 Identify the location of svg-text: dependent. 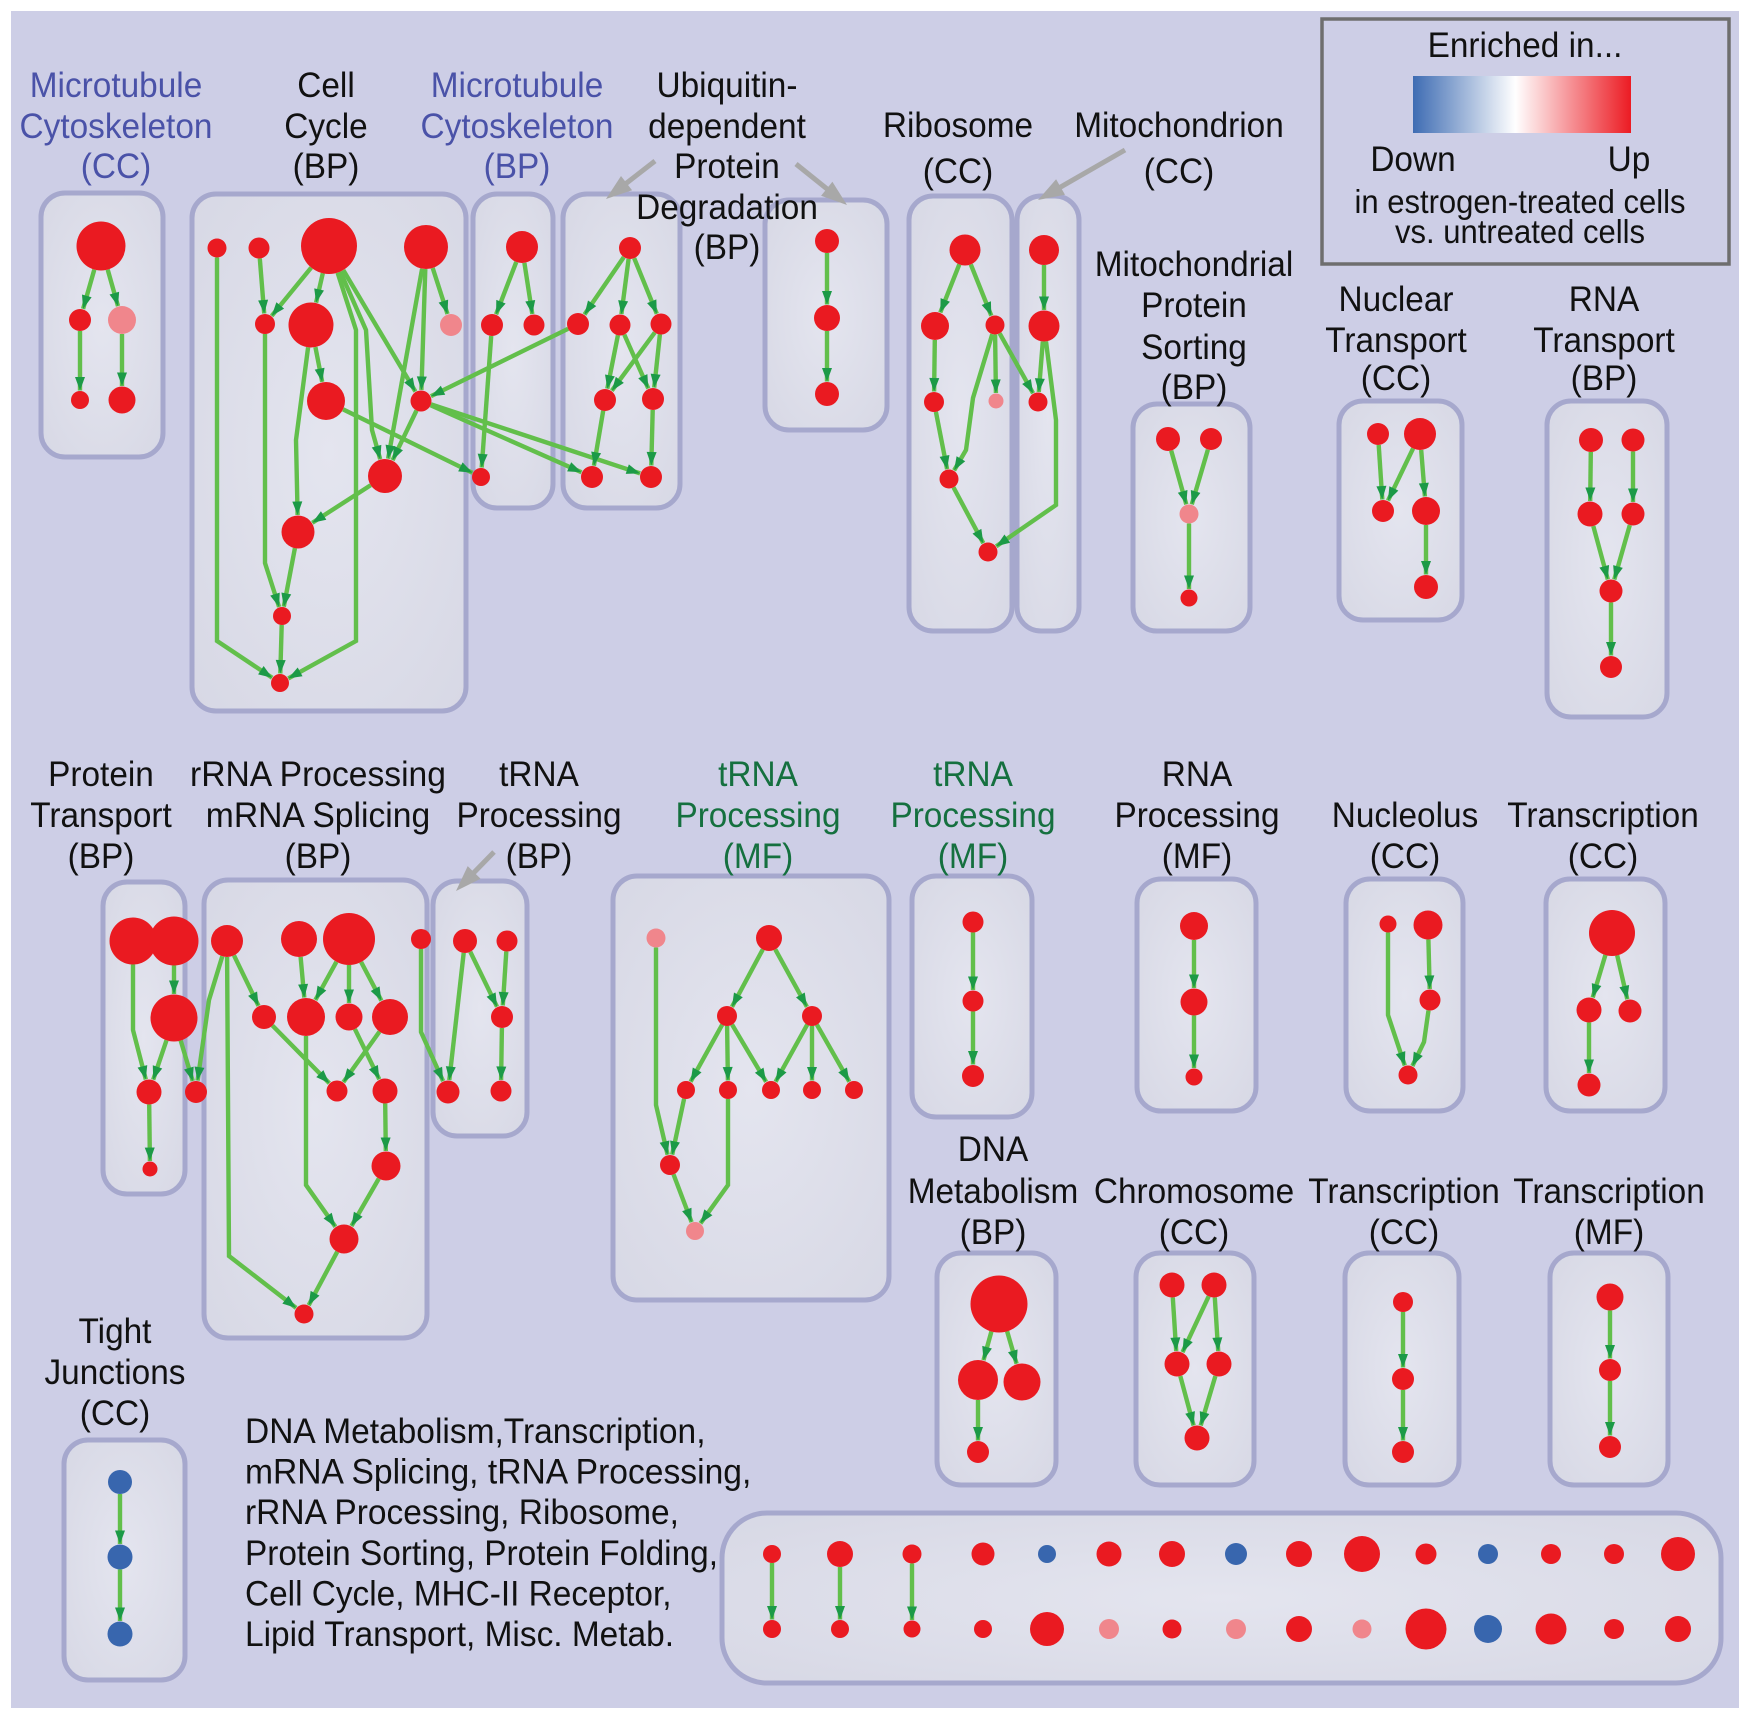
(727, 126).